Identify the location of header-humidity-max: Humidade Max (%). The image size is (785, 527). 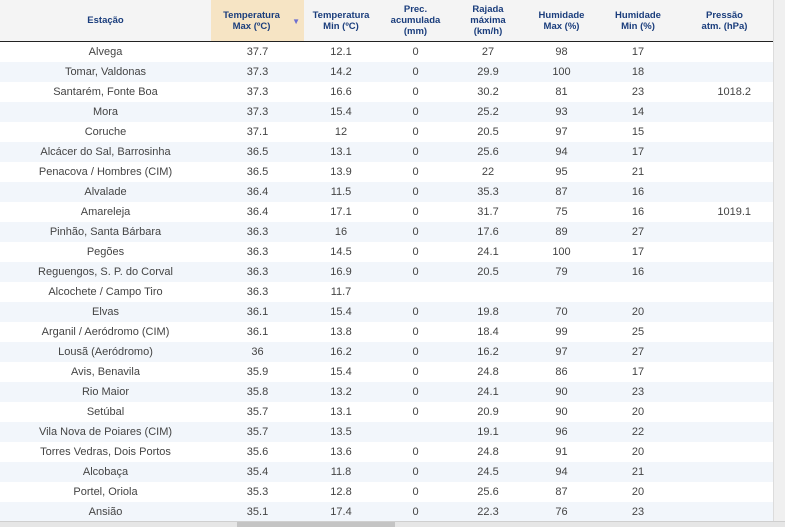
(561, 21).